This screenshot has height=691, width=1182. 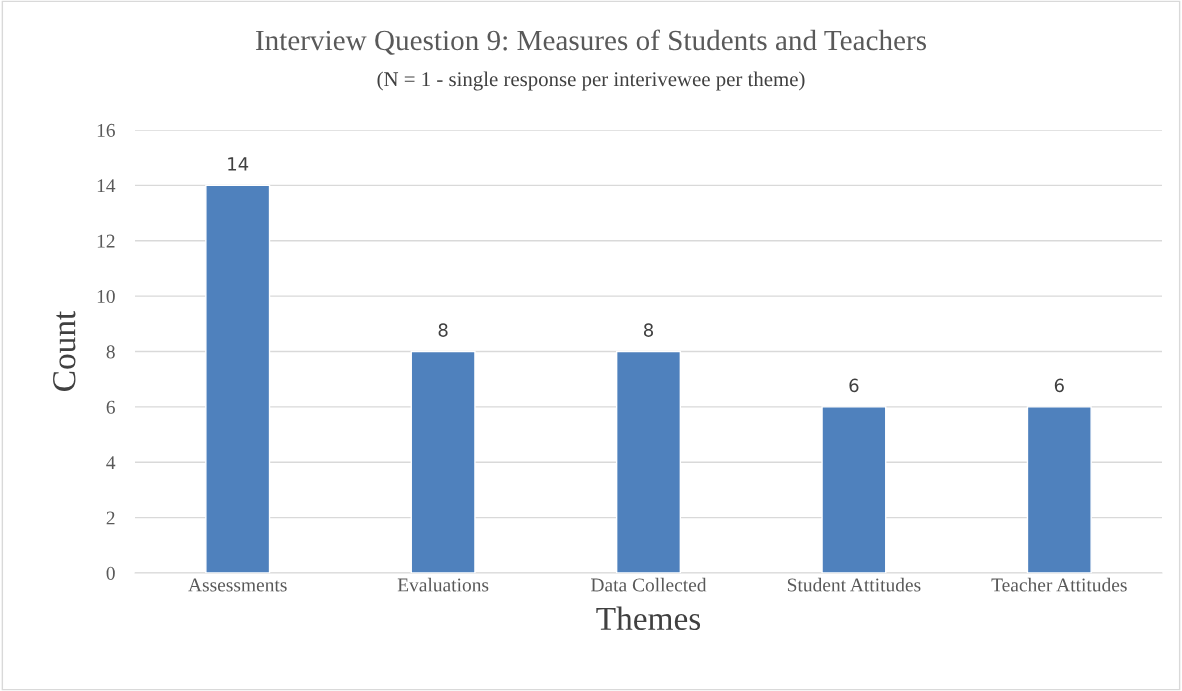 What do you see at coordinates (238, 164) in the screenshot?
I see `data-label: 14` at bounding box center [238, 164].